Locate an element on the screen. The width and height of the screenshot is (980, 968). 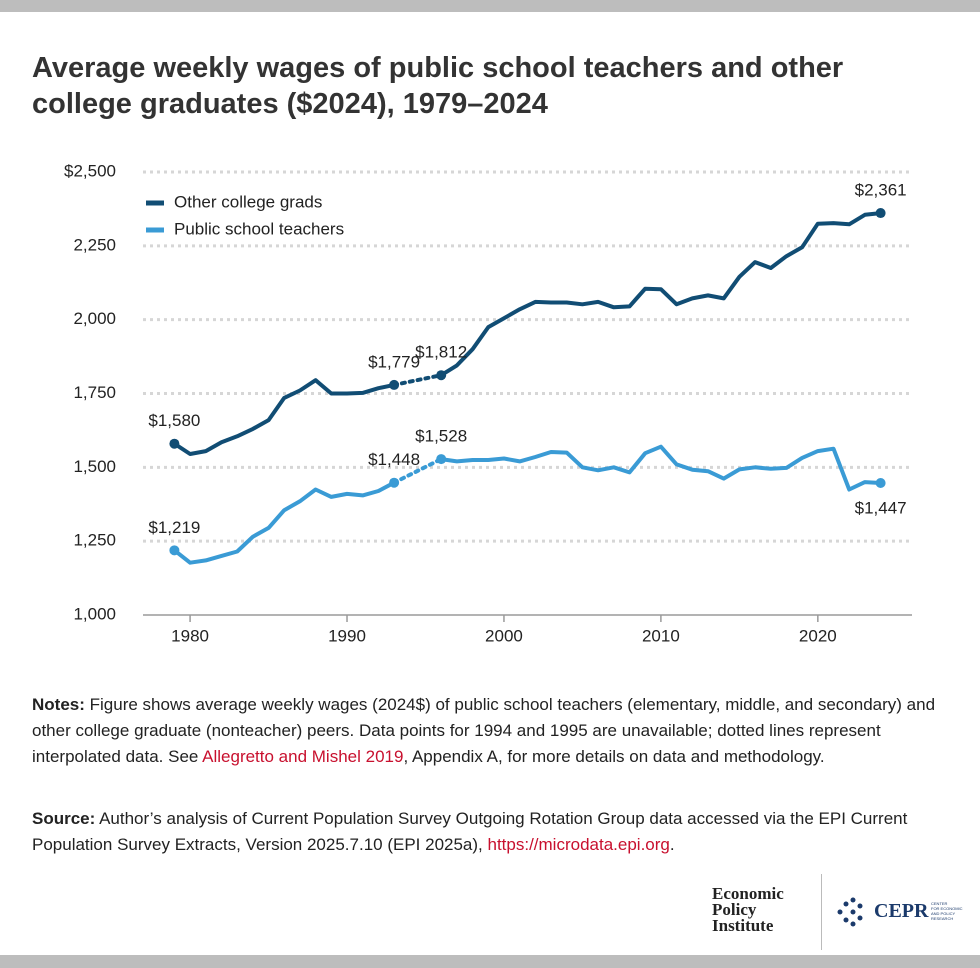
cepr-sub: CENTER FOR ECONOMIC AND POLICY RESEARCH is located at coordinates (947, 911).